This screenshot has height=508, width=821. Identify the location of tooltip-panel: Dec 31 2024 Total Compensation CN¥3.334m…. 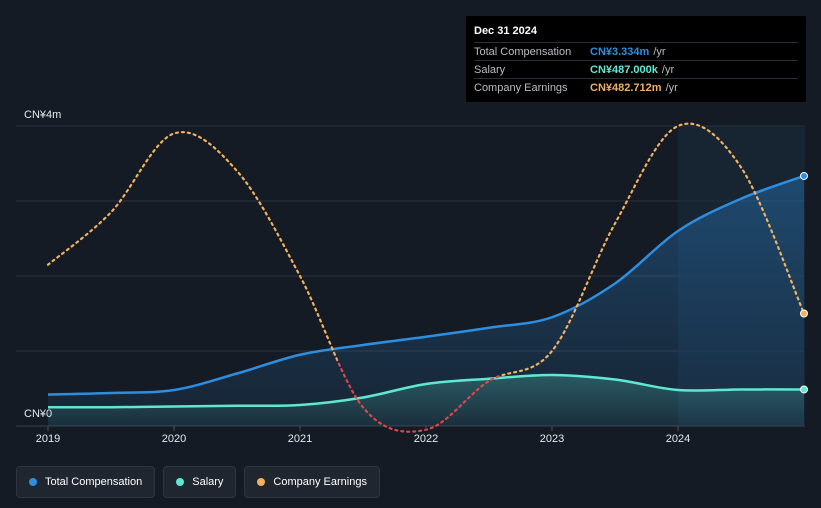
(636, 59).